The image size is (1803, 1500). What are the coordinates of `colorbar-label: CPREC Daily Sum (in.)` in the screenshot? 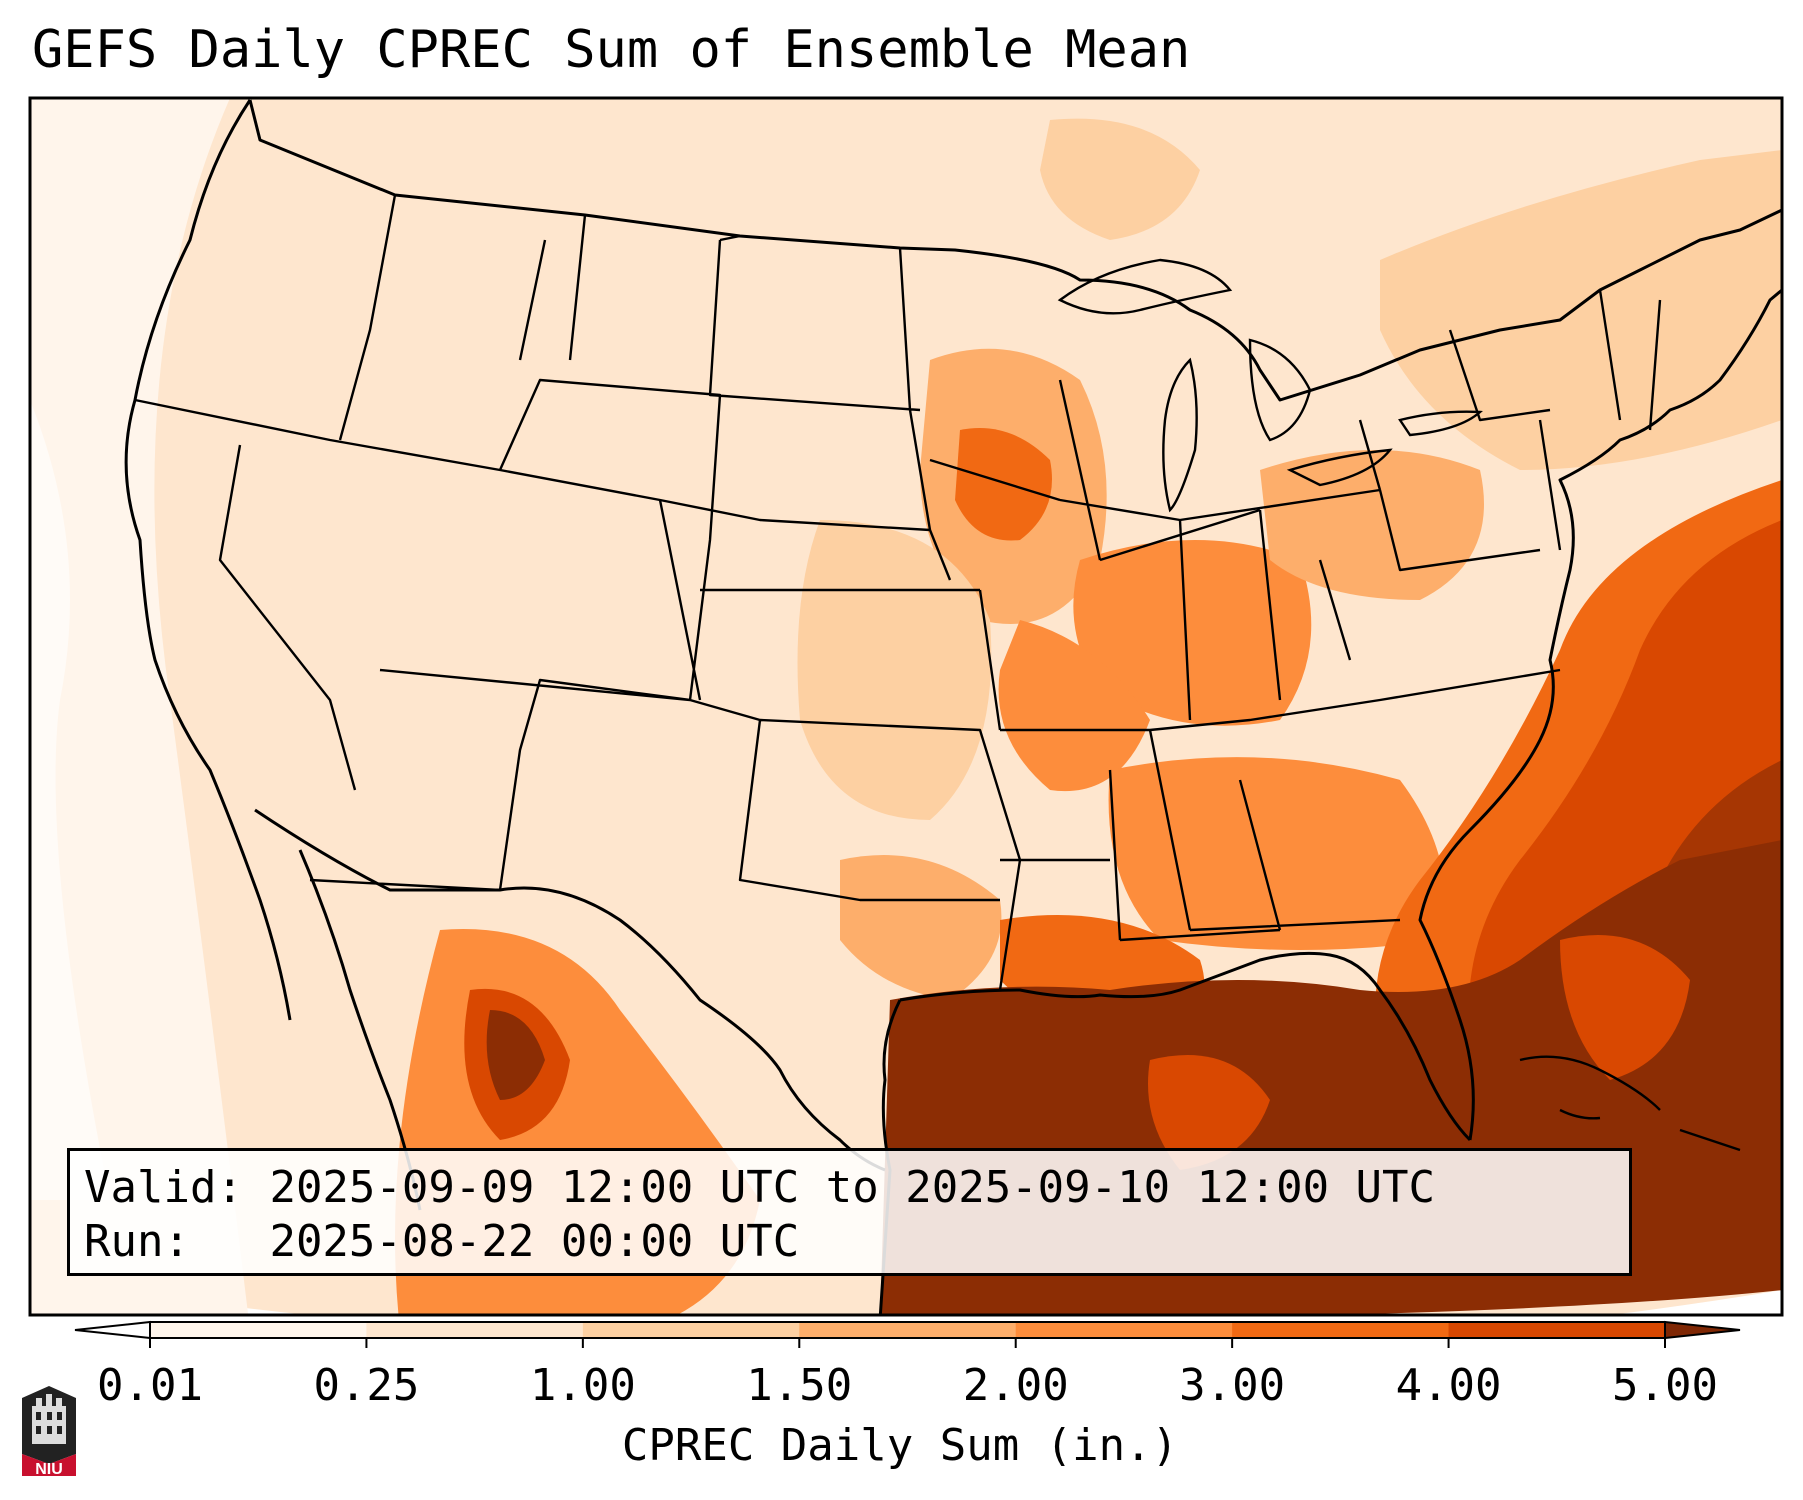 It's located at (900, 1445).